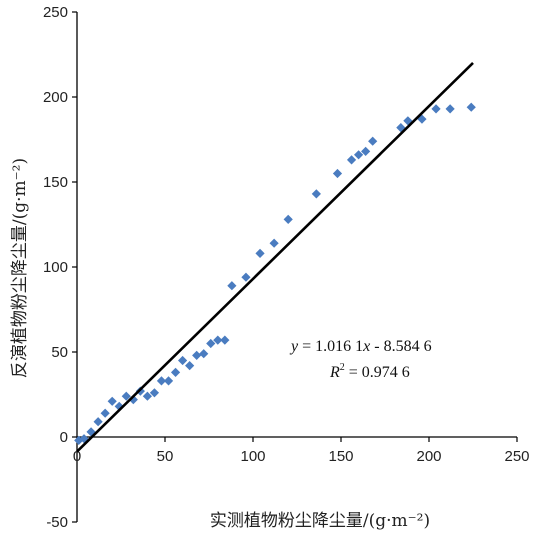 Image resolution: width=540 pixels, height=547 pixels. I want to click on y-ticks: -50 0 50 100 150 200 250, so click(60, 267).